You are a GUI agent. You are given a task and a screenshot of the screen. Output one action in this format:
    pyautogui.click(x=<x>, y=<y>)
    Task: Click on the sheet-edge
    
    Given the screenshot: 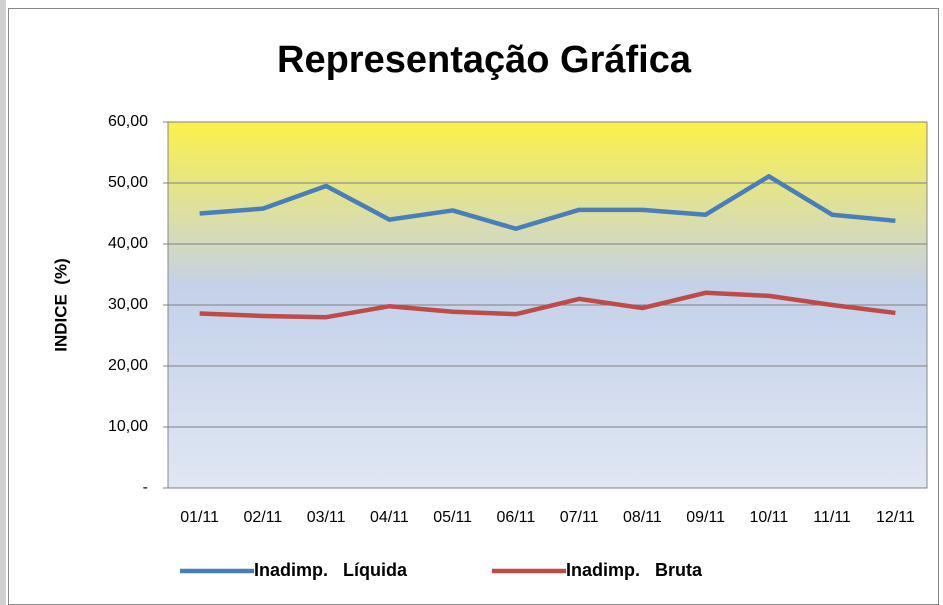 What is the action you would take?
    pyautogui.click(x=3, y=302)
    